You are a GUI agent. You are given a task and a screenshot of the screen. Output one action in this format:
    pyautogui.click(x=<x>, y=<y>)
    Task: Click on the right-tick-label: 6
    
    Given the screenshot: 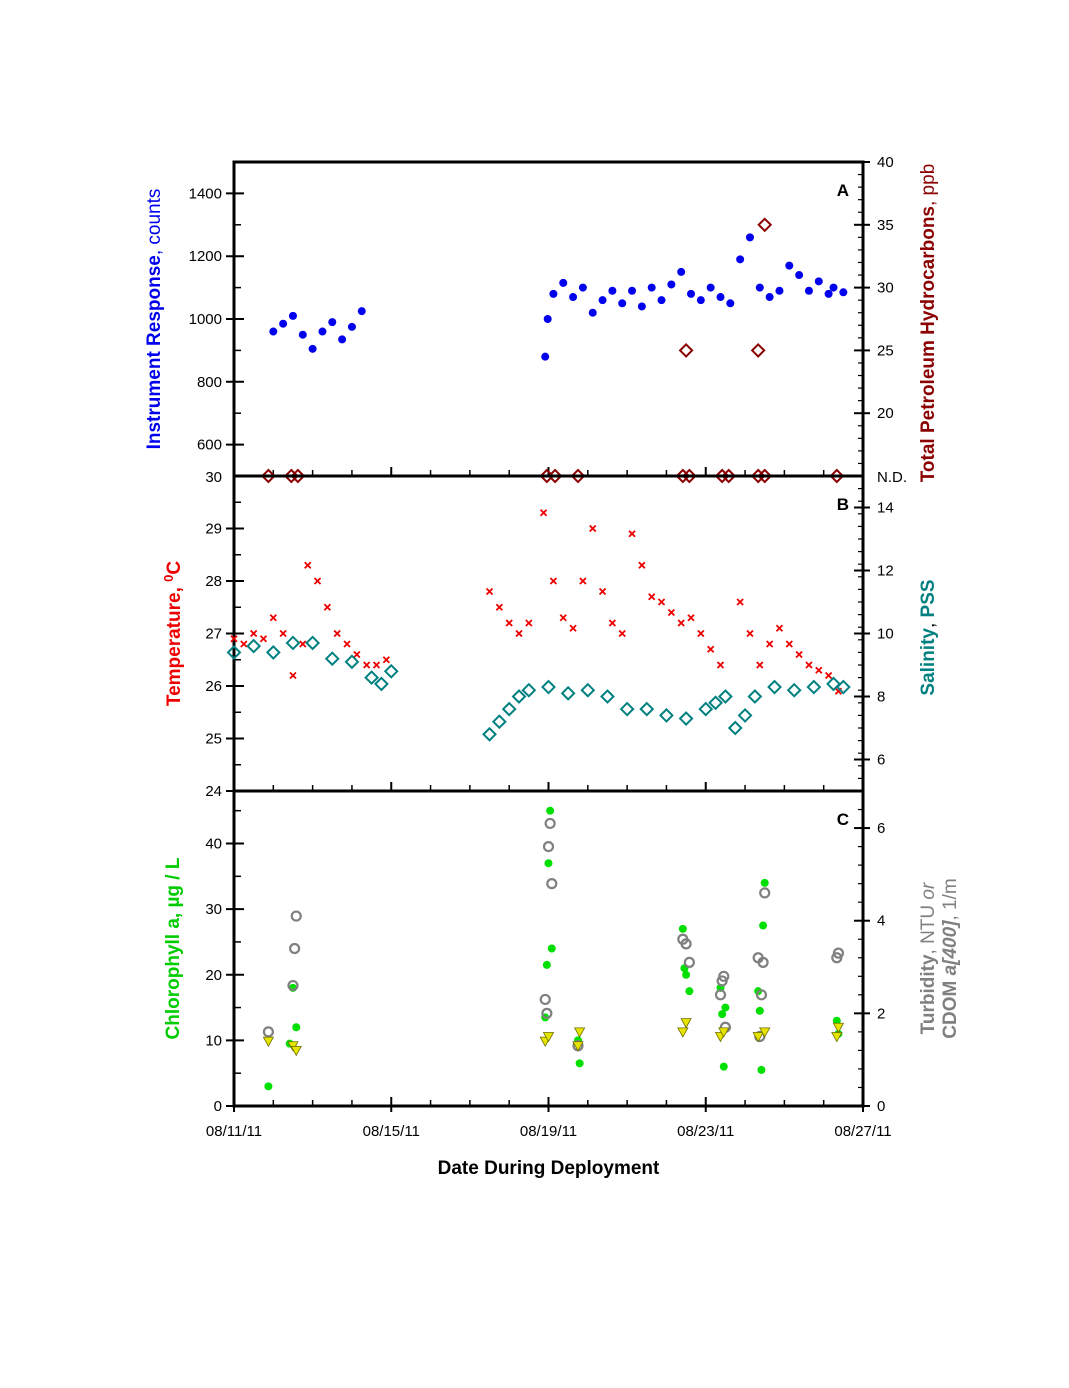 What is the action you would take?
    pyautogui.click(x=881, y=760)
    